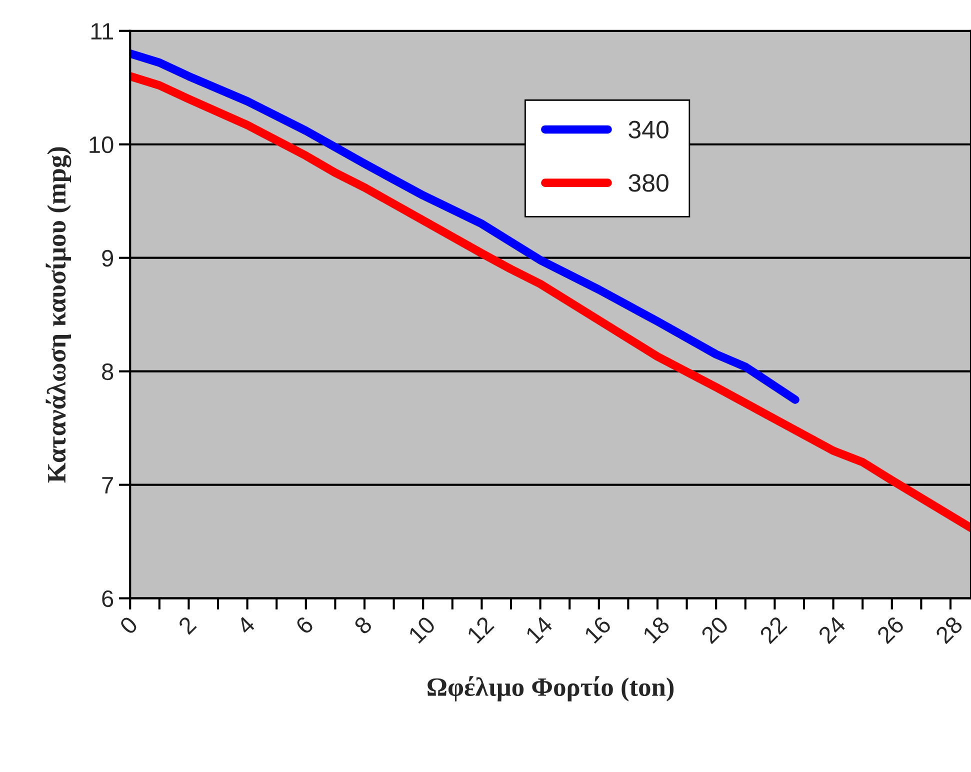  I want to click on x-tick-label: 8, so click(363, 625).